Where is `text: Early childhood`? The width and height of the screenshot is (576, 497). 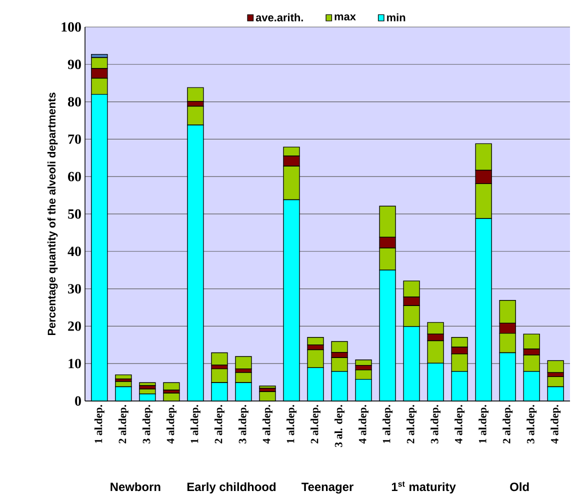
text: Early childhood is located at coordinates (231, 488).